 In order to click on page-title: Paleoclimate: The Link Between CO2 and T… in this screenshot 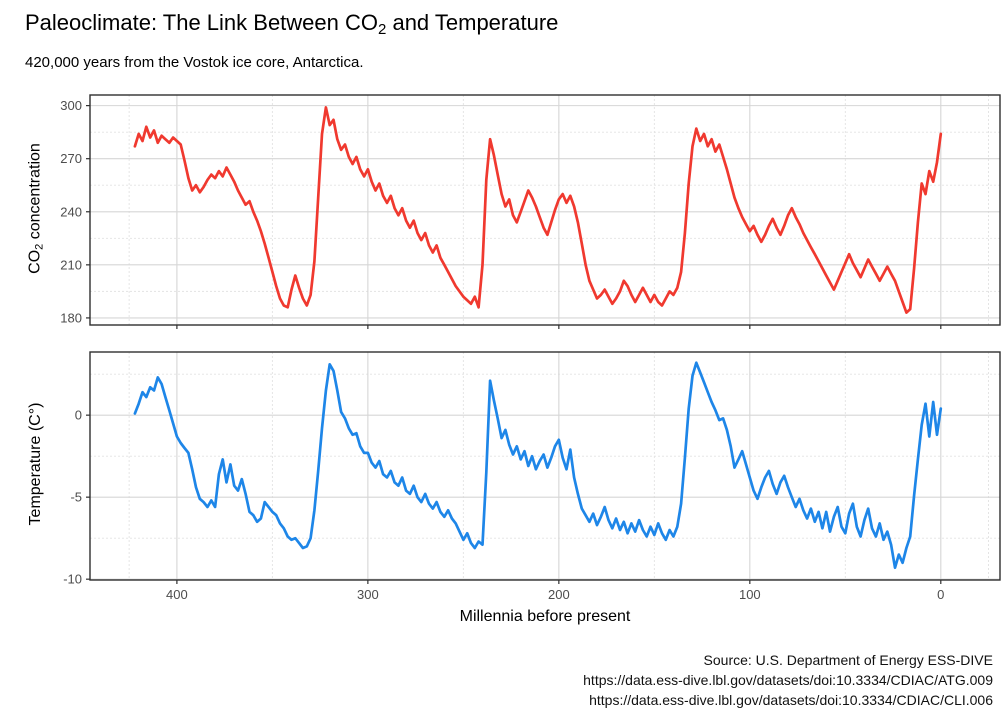, I will do `click(291, 24)`.